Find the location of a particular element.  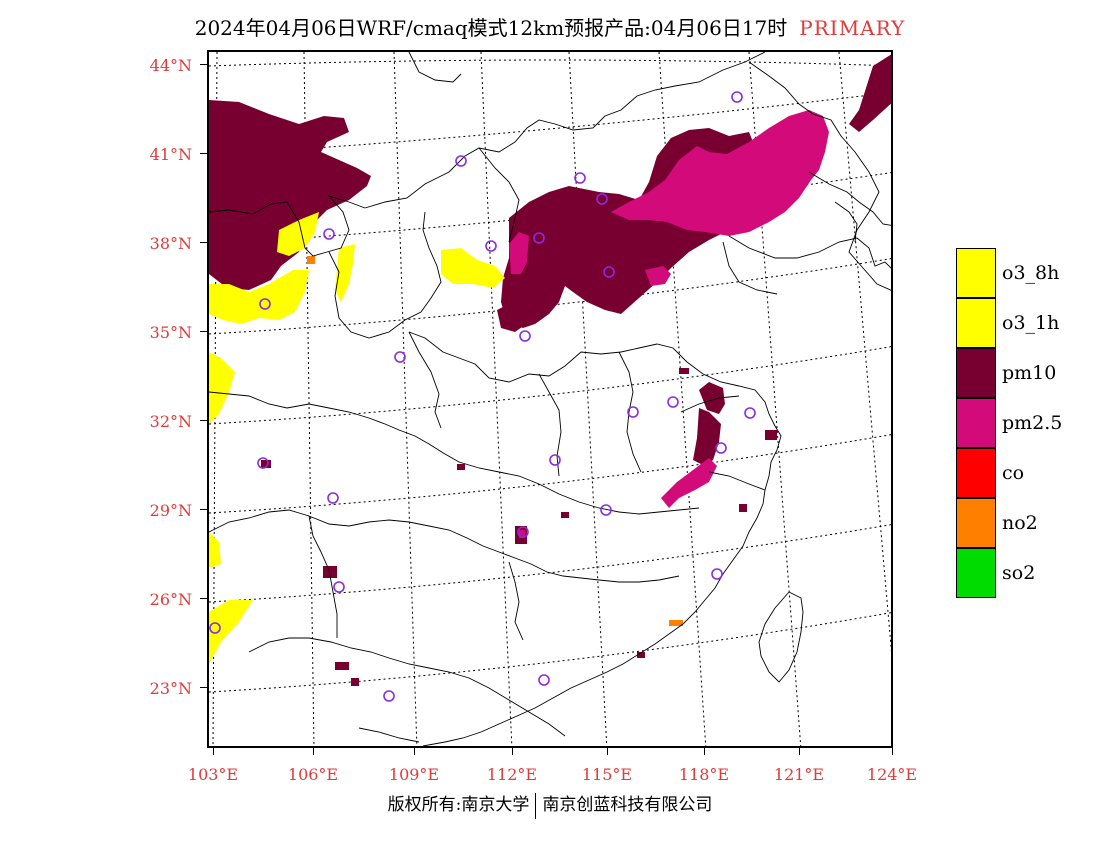

copyright-footer: 版权所有:南京大学 南京创蓝科技有限公司 is located at coordinates (550, 804).